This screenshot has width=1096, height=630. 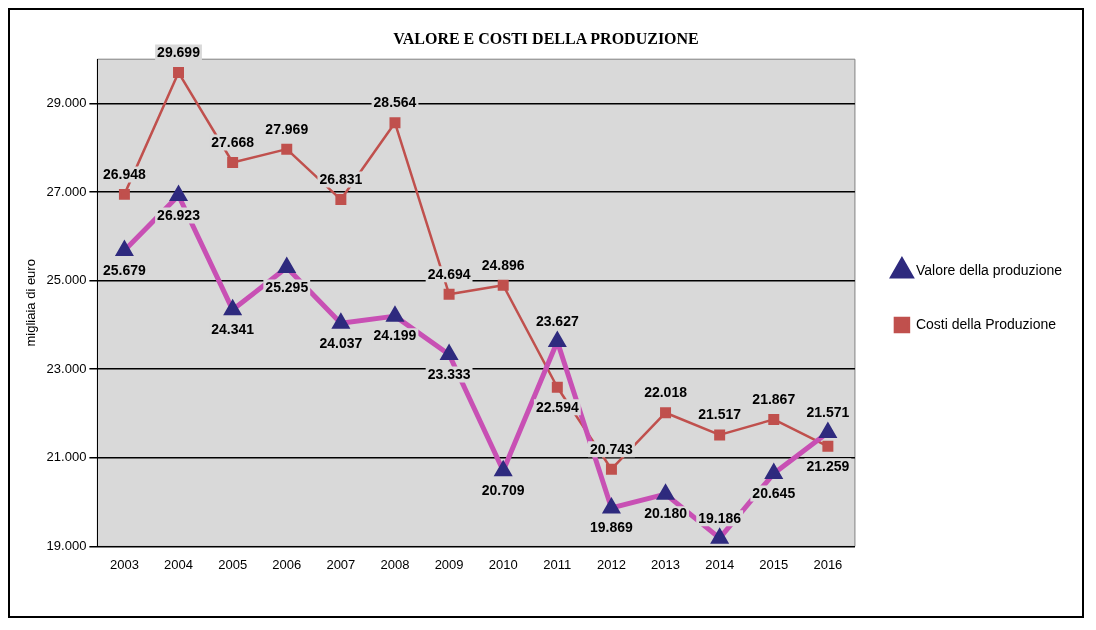 I want to click on data-label: 22.018, so click(x=666, y=392).